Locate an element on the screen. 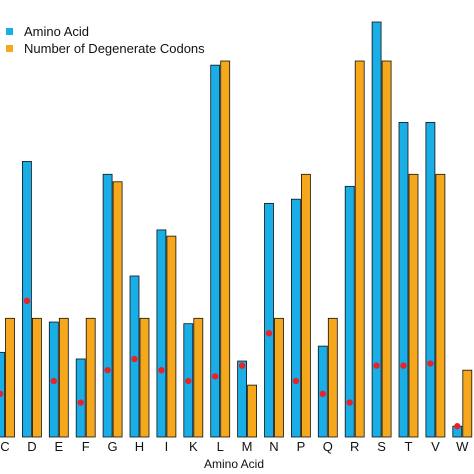 This screenshot has width=474, height=474. legend-label-amino-acid: Amino Acid is located at coordinates (56, 31).